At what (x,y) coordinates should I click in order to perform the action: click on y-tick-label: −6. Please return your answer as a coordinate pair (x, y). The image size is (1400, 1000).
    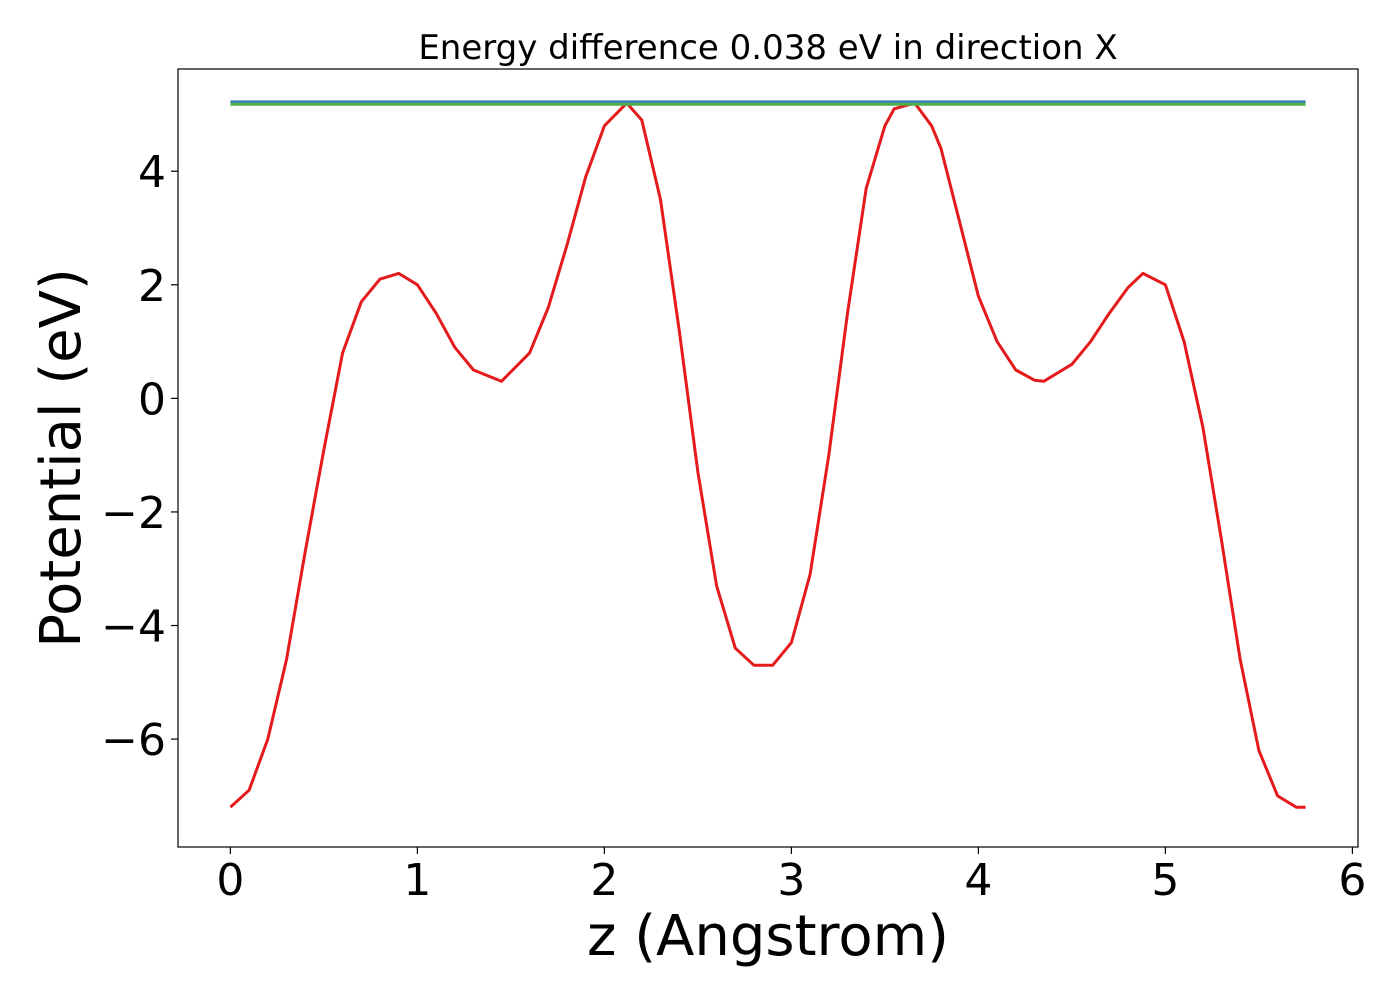
    Looking at the image, I should click on (133, 740).